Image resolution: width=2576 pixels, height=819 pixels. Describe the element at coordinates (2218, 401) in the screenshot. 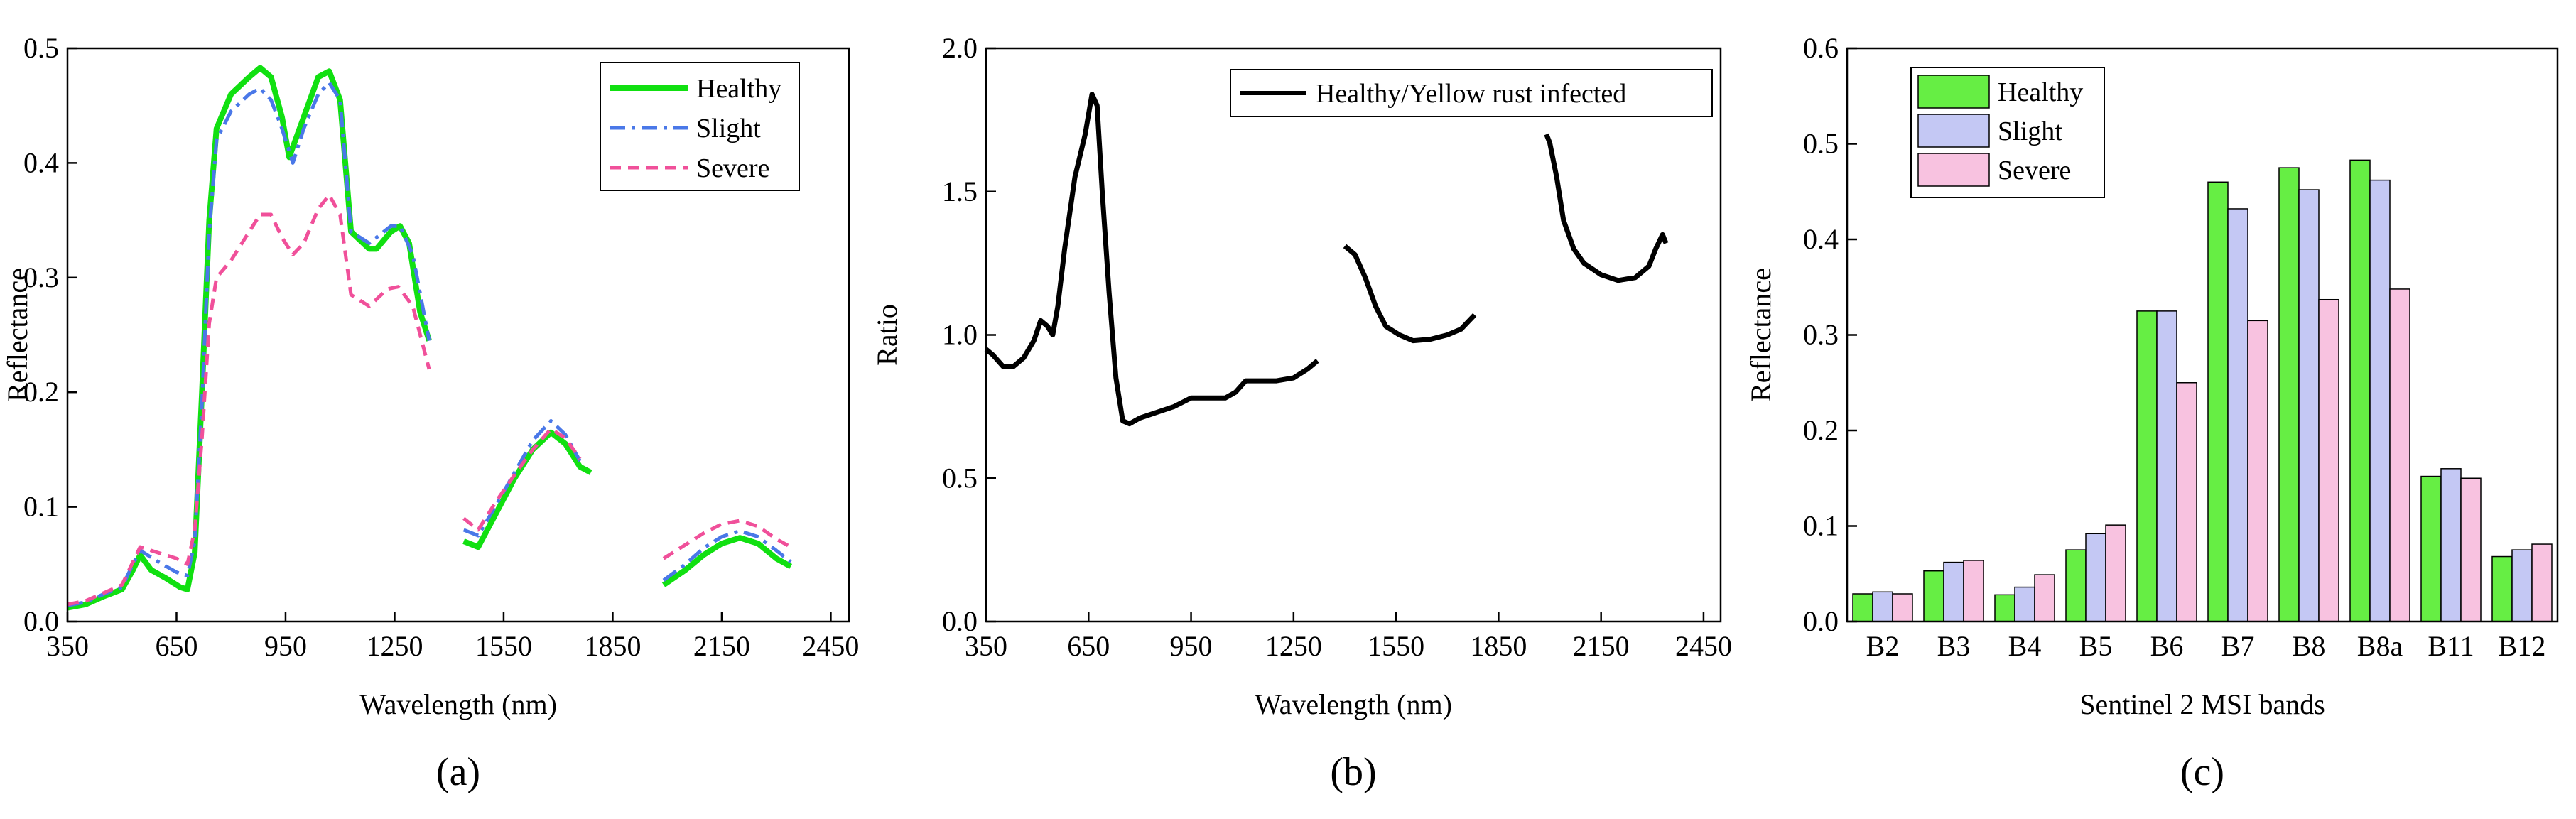

I see `bar-healthy-b7` at that location.